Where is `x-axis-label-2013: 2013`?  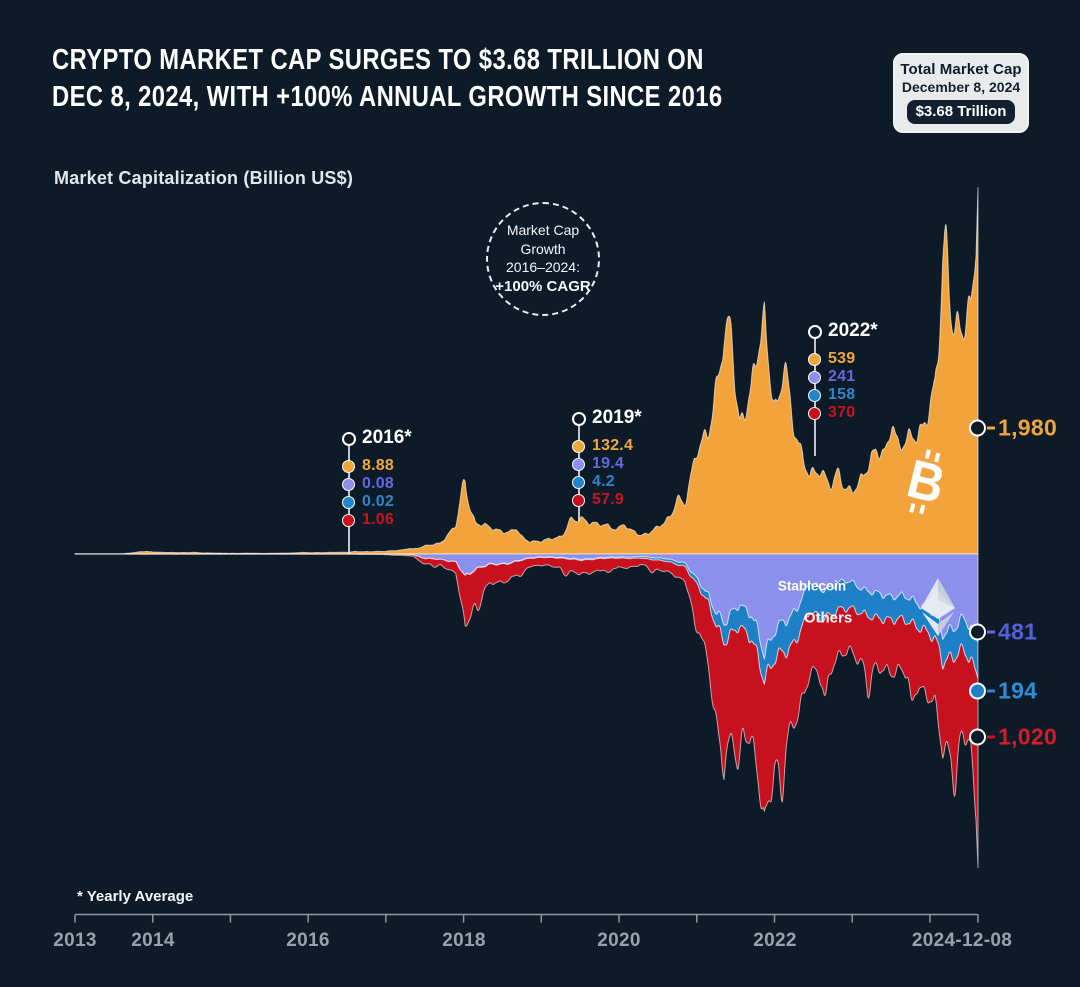 x-axis-label-2013: 2013 is located at coordinates (75, 940).